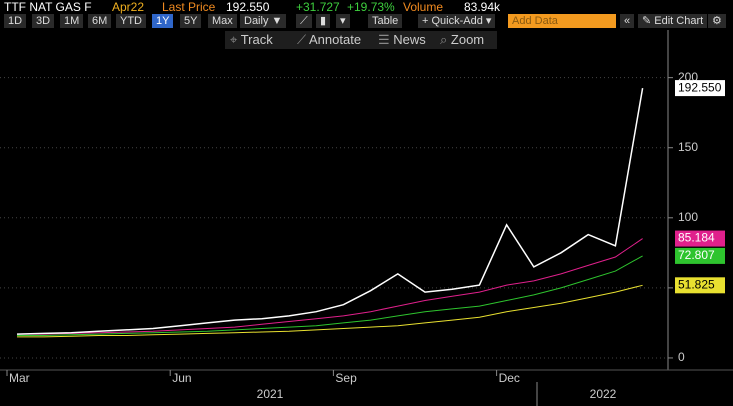 This screenshot has height=406, width=733. What do you see at coordinates (717, 21) in the screenshot?
I see `settings-button: ⚙` at bounding box center [717, 21].